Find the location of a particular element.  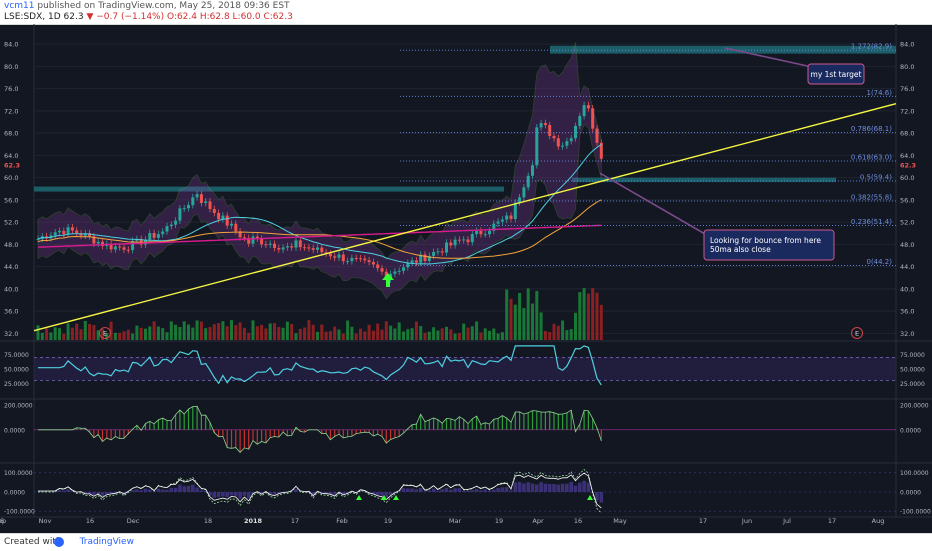

ohlc-values: O:62.4 H:62.8 L:60.0 C:62.3 is located at coordinates (230, 17).